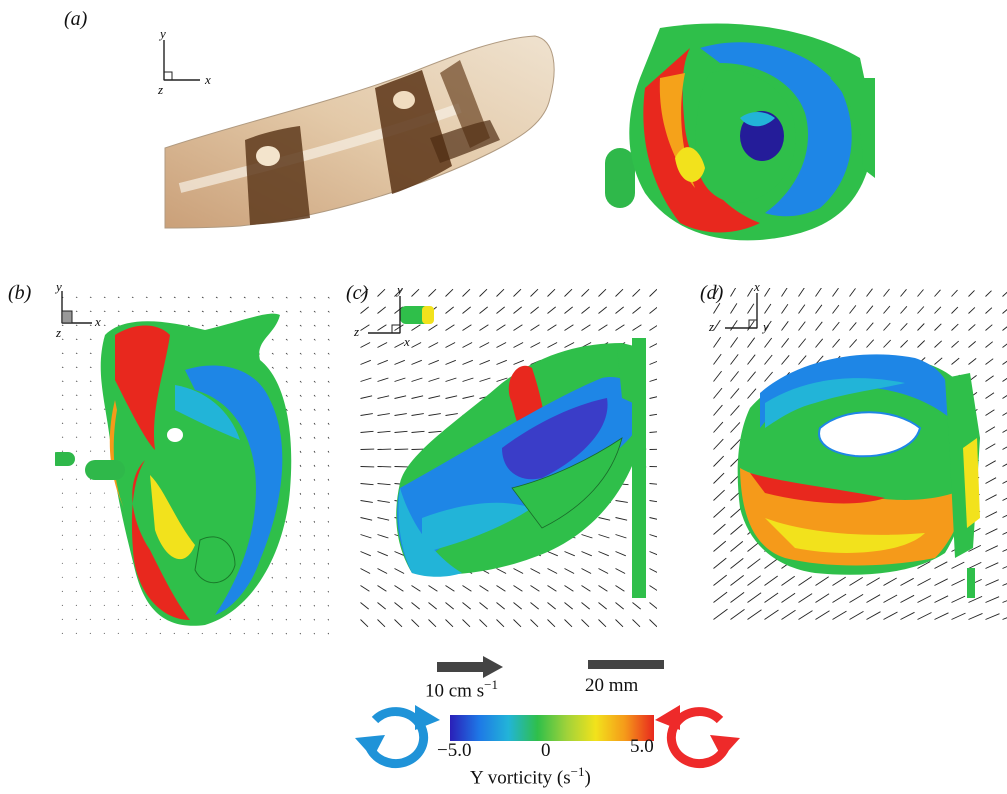 This screenshot has width=1007, height=794. Describe the element at coordinates (357, 331) in the screenshot. I see `axis-c-z: z` at that location.